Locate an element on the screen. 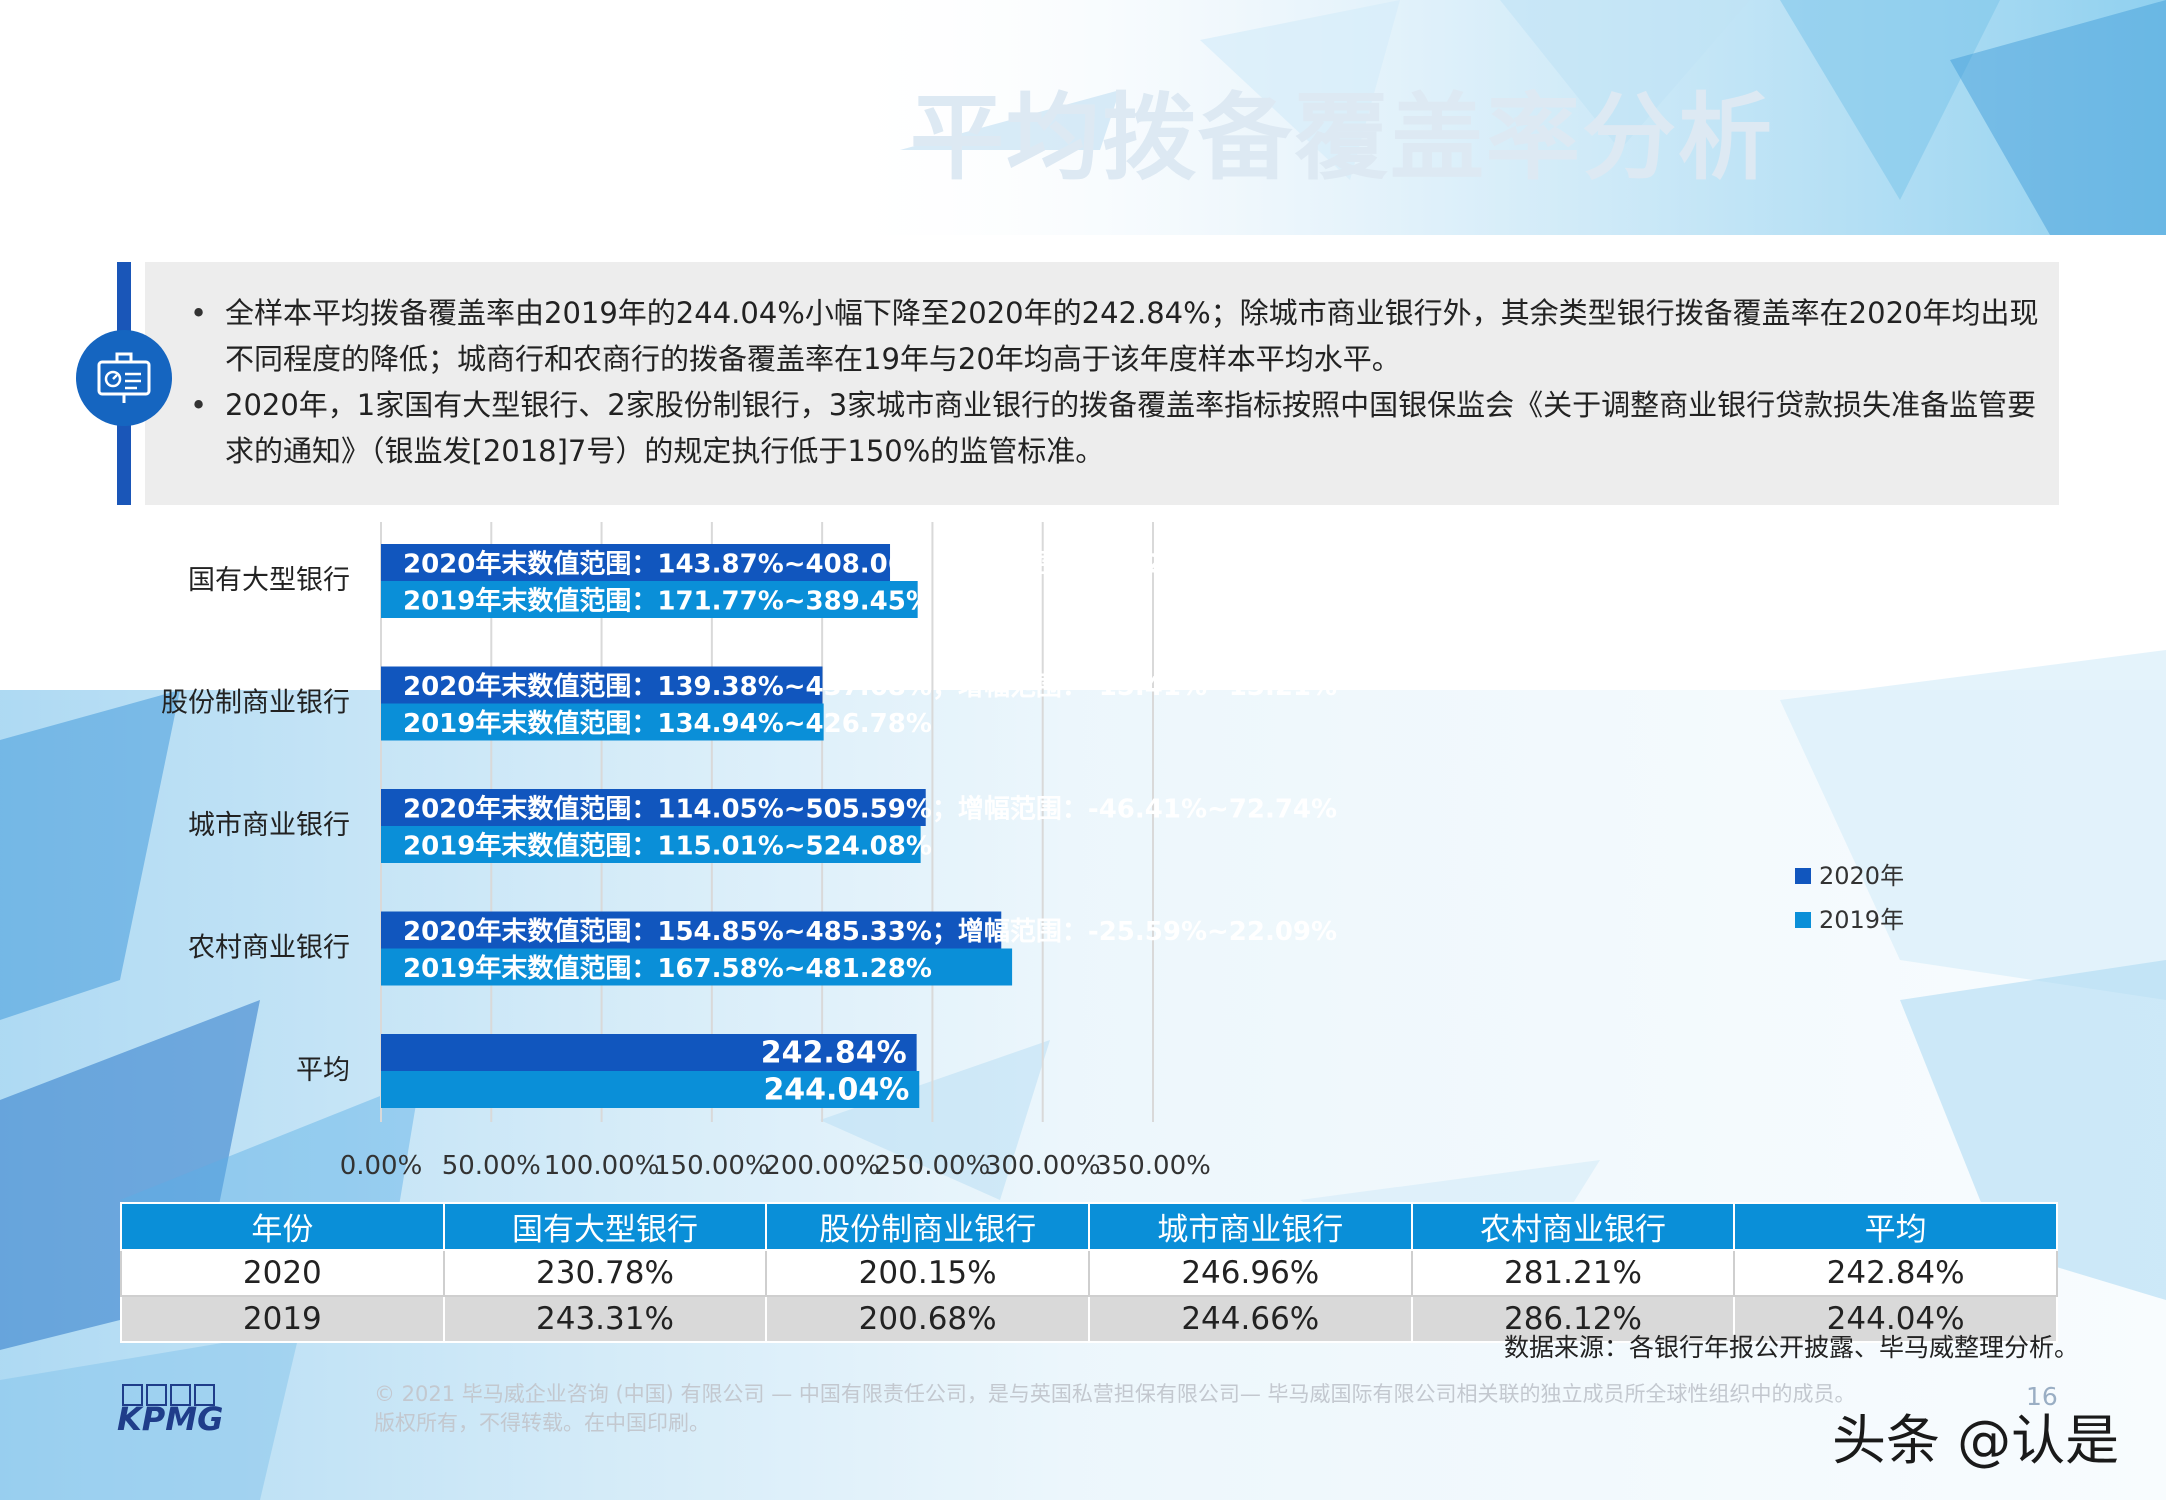 This screenshot has width=2166, height=1500. x-tick-label: 250.00% is located at coordinates (933, 1166).